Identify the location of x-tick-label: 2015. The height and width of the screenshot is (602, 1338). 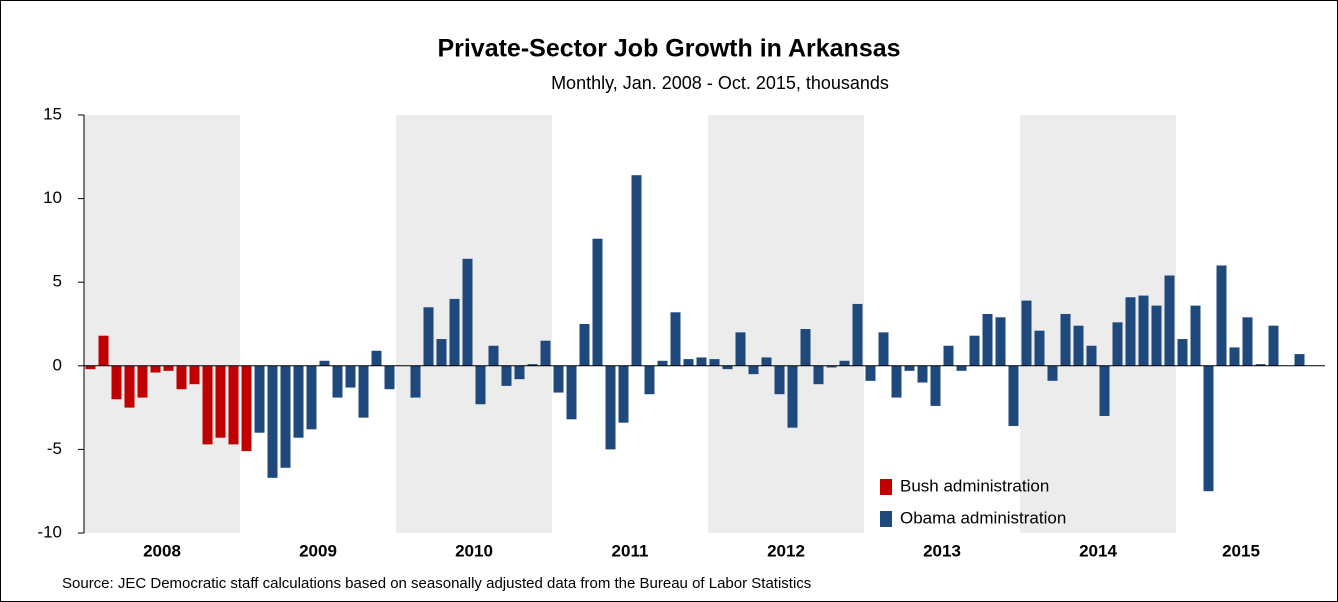
(1241, 550).